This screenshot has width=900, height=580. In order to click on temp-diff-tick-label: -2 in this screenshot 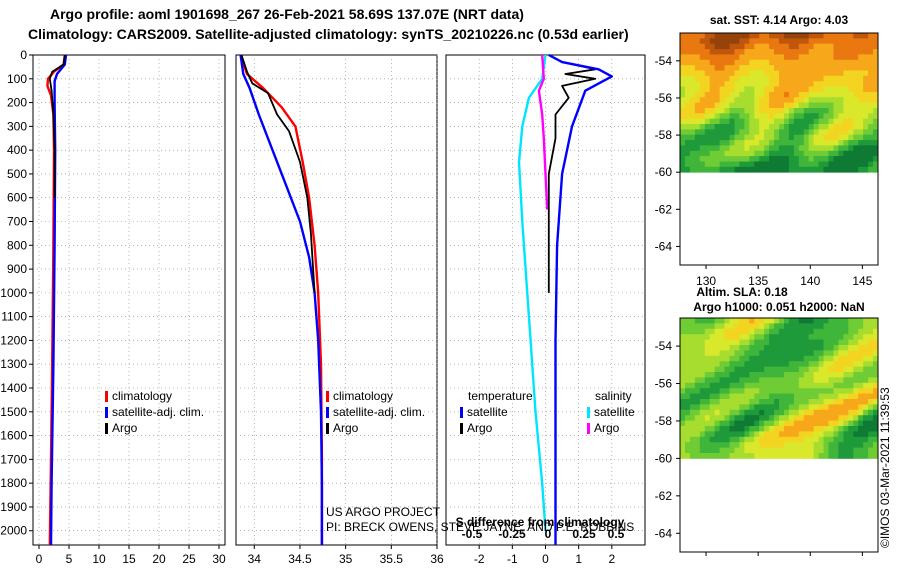, I will do `click(479, 559)`.